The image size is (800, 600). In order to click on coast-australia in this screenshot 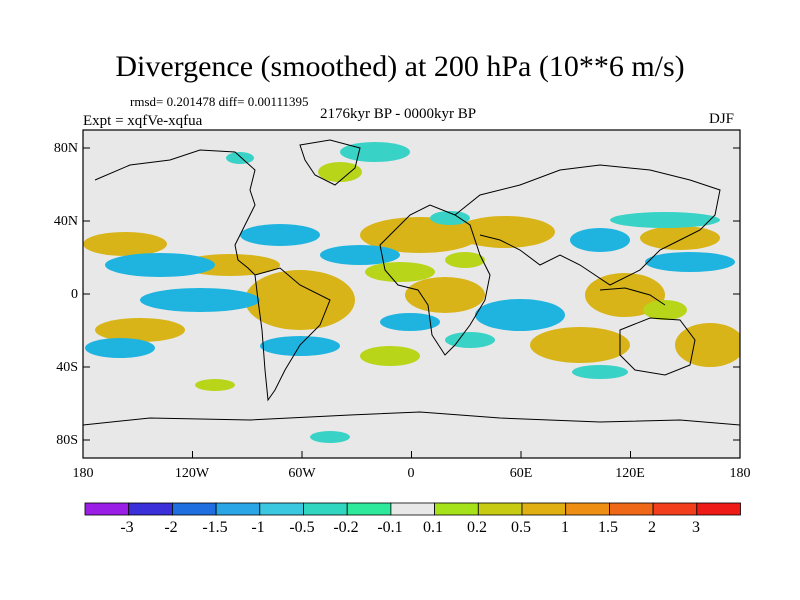, I will do `click(657, 346)`.